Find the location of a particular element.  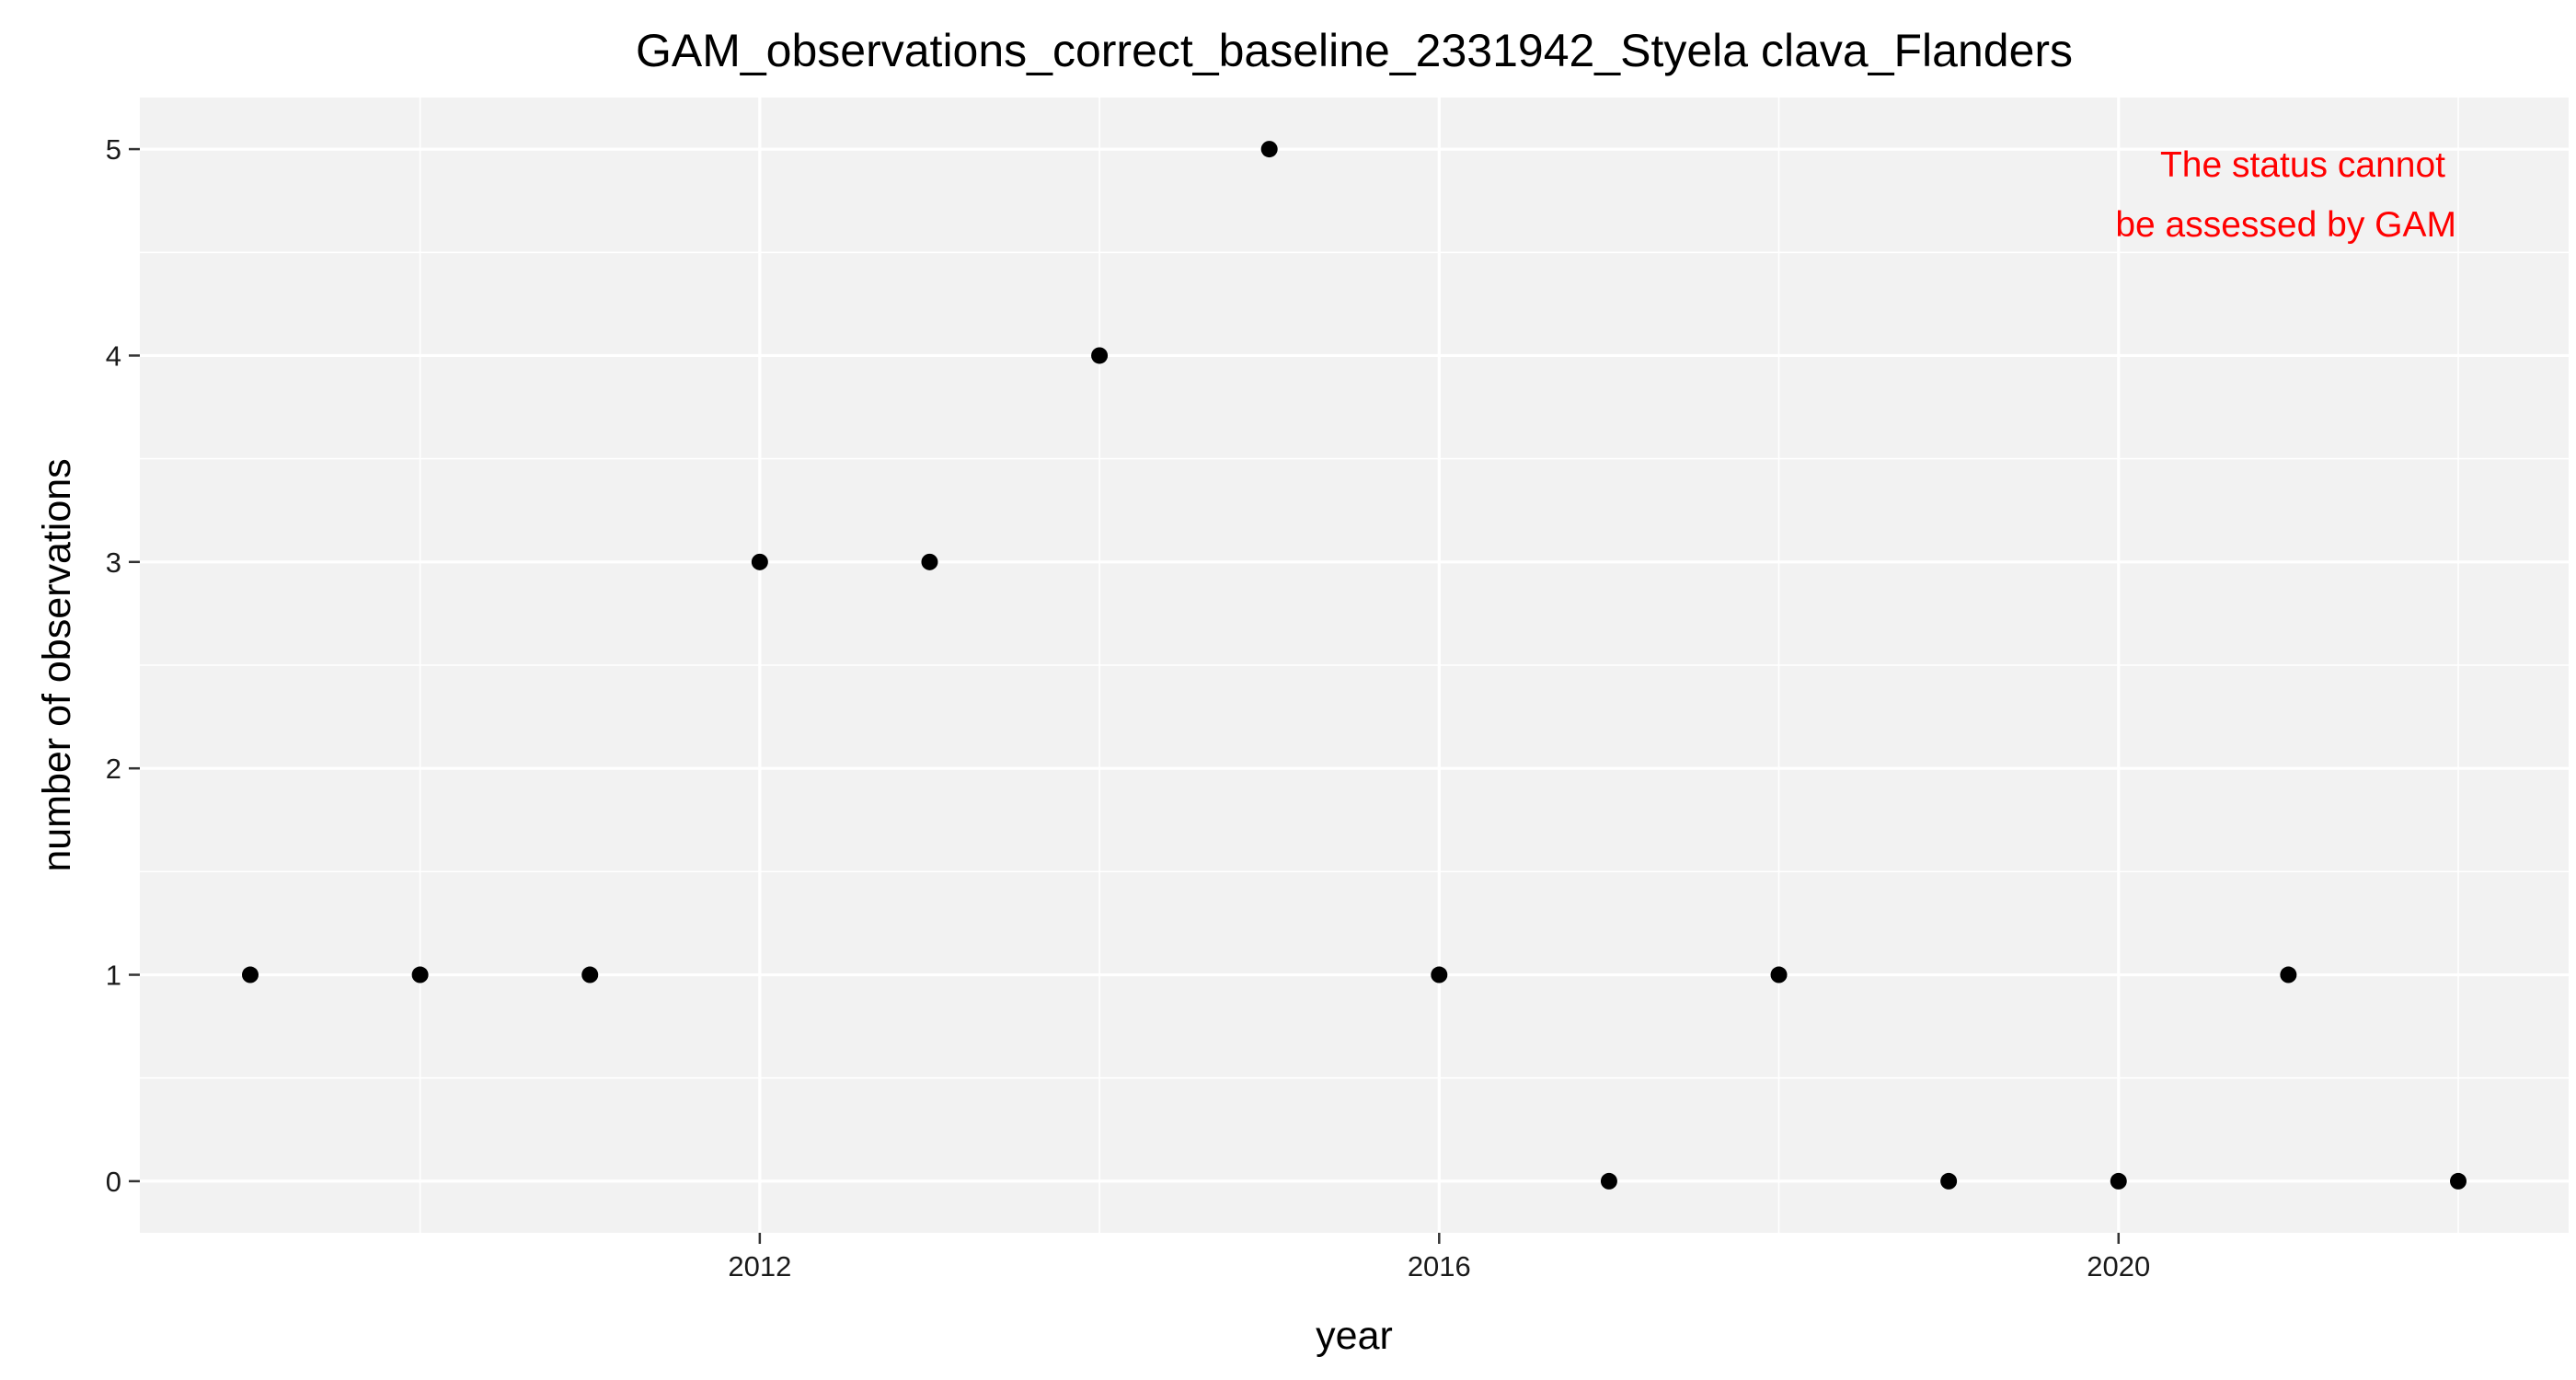

y-tick-label: 3 is located at coordinates (113, 562).